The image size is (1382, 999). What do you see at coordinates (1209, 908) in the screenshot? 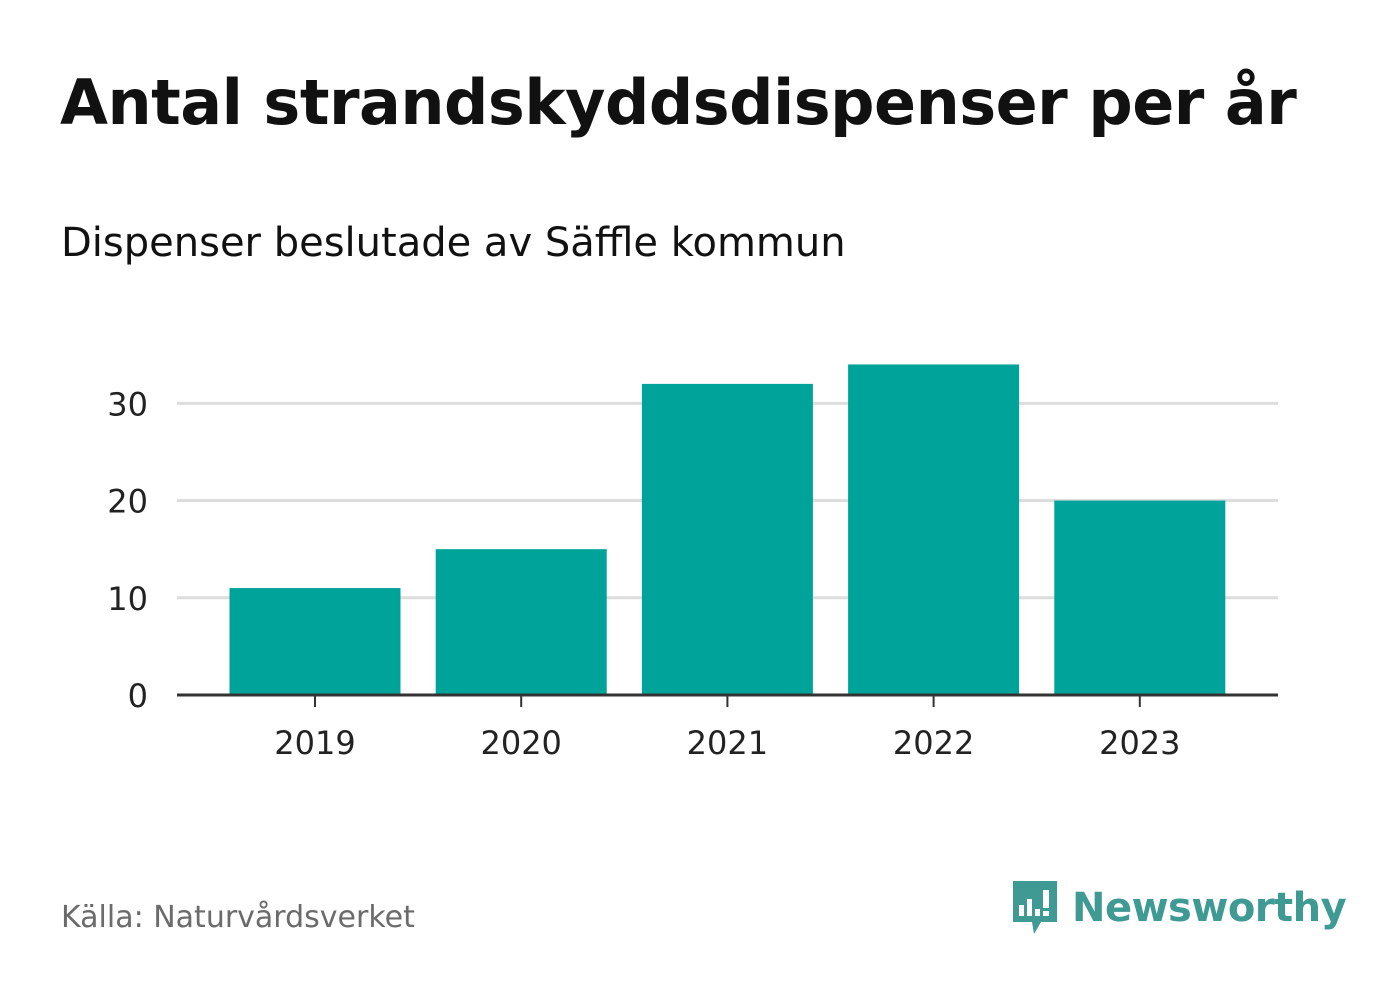
I see `brand-name: Newsworthy` at bounding box center [1209, 908].